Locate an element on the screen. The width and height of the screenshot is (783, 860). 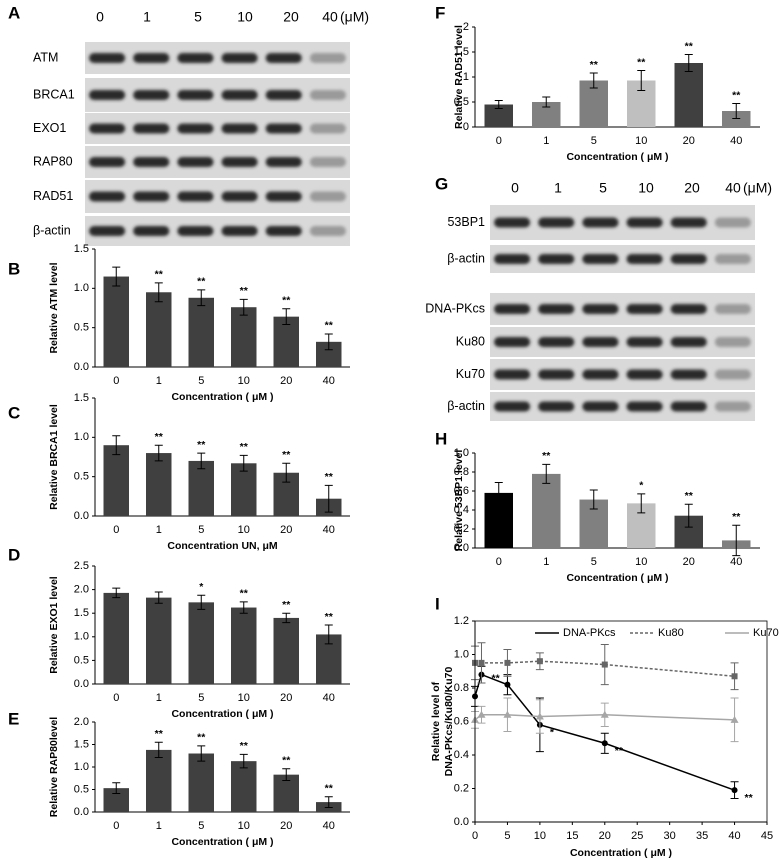
legend-label: Ku70 is located at coordinates (766, 633).